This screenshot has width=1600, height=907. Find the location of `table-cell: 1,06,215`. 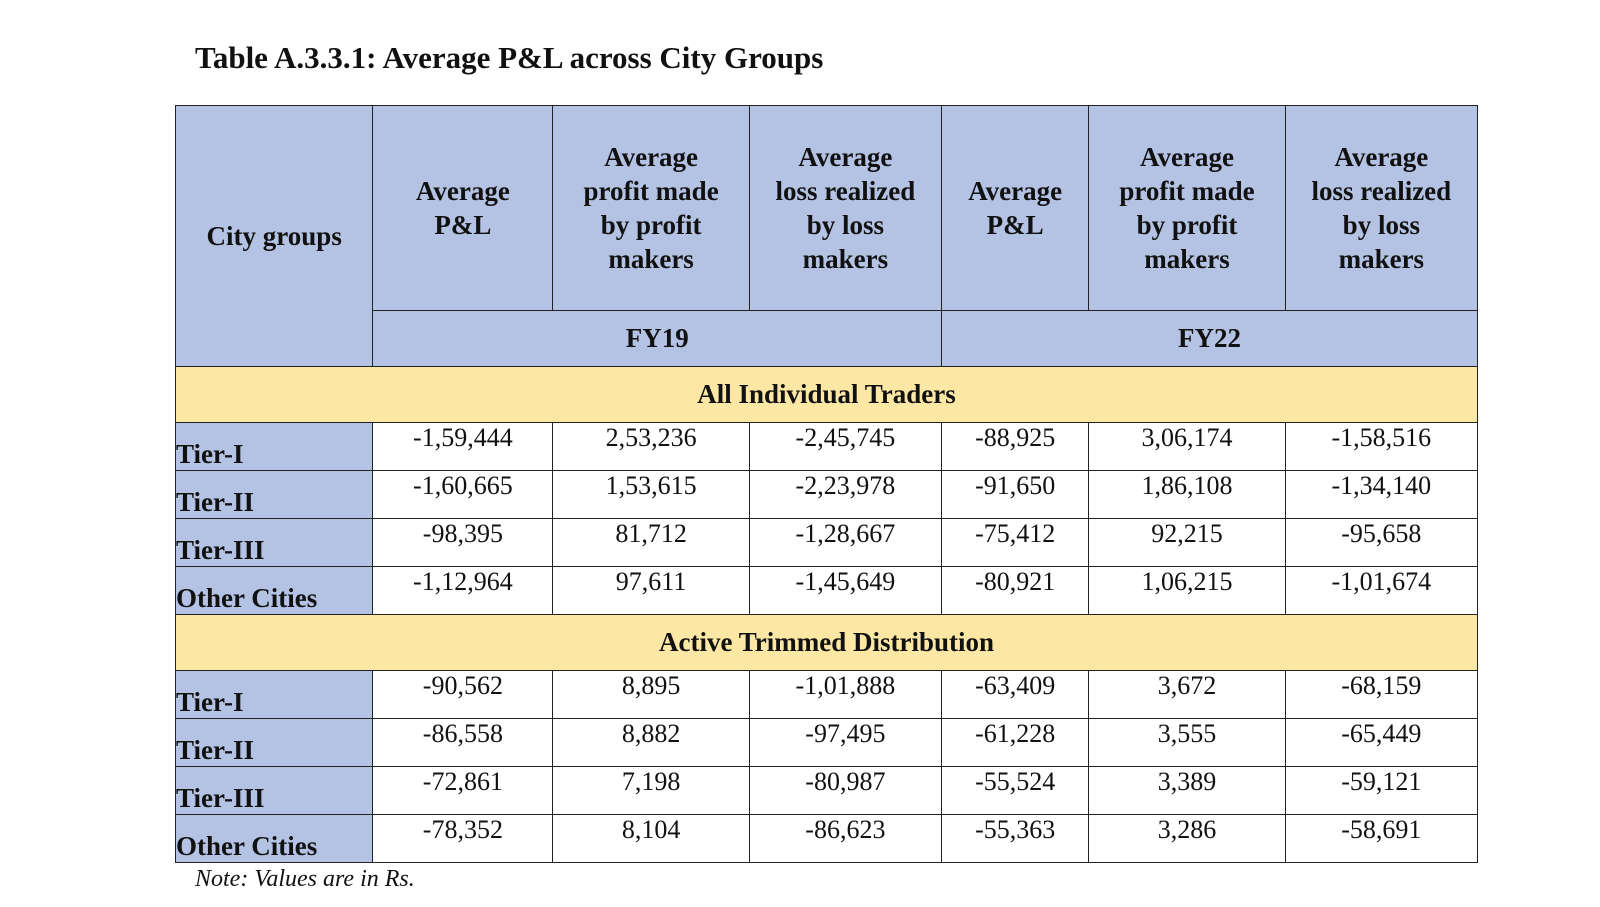

table-cell: 1,06,215 is located at coordinates (1187, 590).